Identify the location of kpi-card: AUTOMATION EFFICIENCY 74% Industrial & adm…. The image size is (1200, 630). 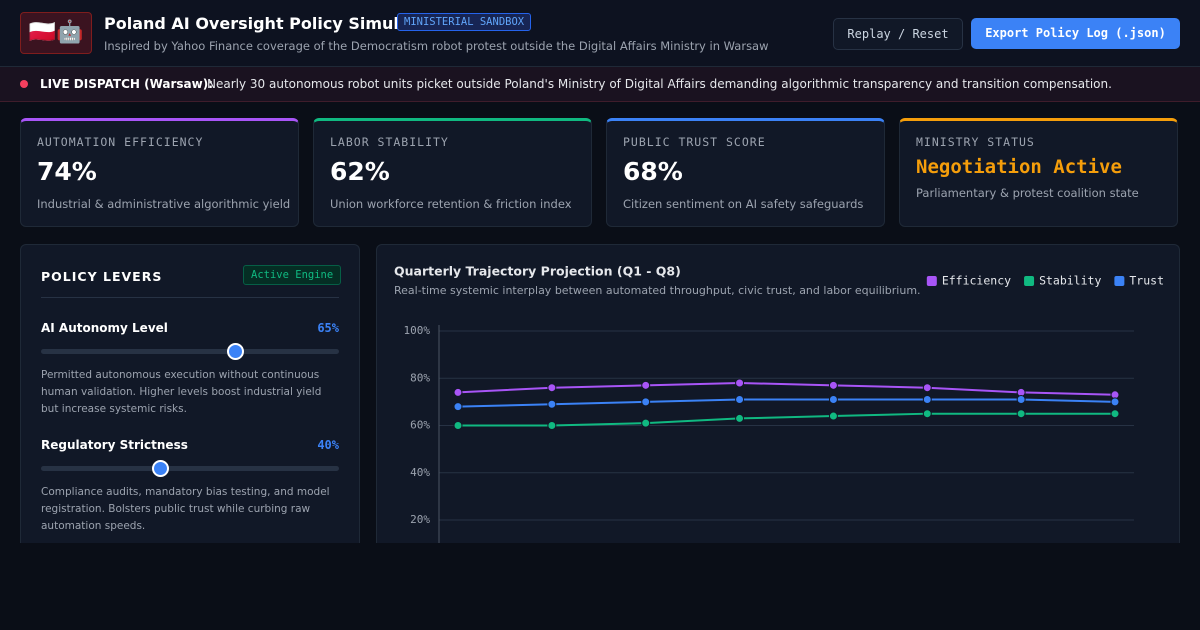
(159, 172).